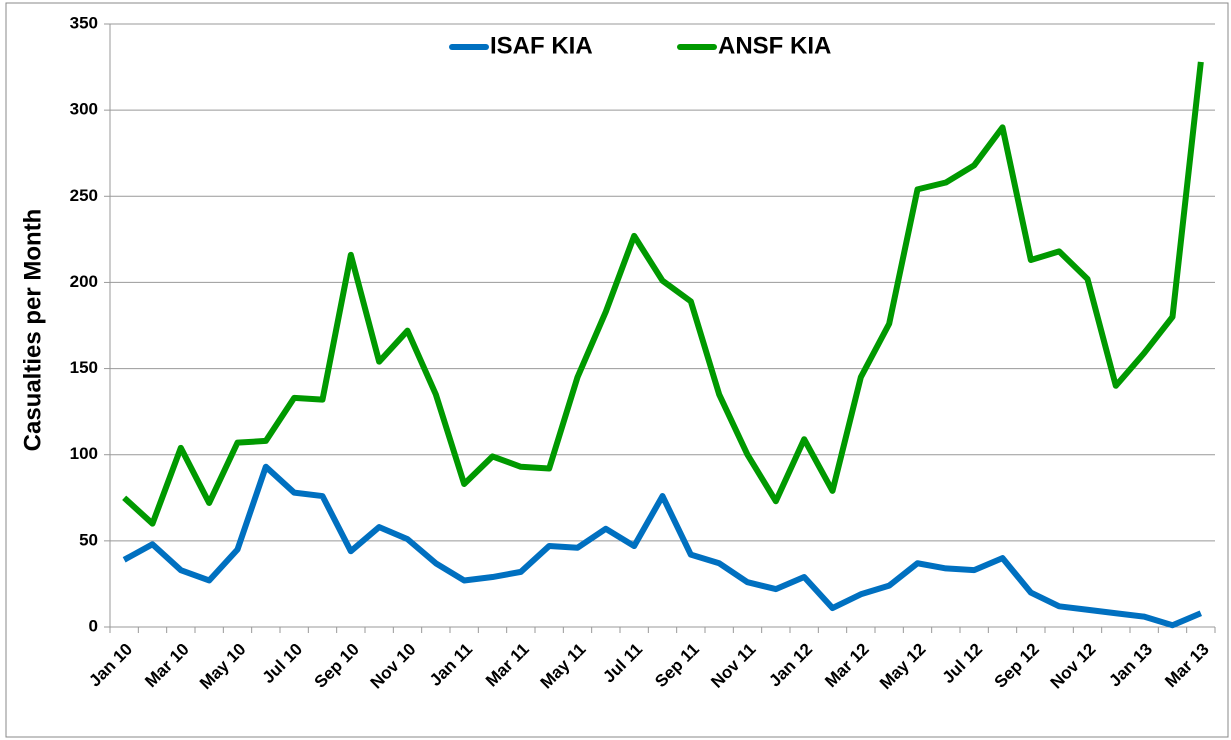 The height and width of the screenshot is (740, 1231). I want to click on y-tick-label: 150, so click(84, 367).